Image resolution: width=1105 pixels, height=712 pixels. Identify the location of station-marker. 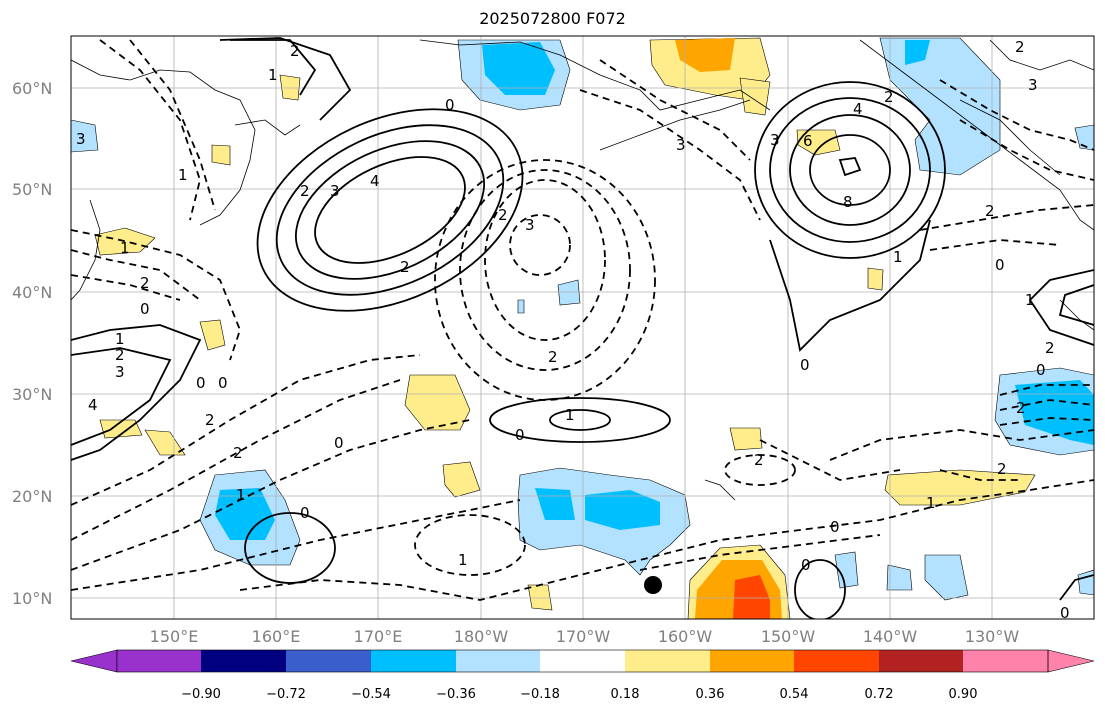
(653, 585).